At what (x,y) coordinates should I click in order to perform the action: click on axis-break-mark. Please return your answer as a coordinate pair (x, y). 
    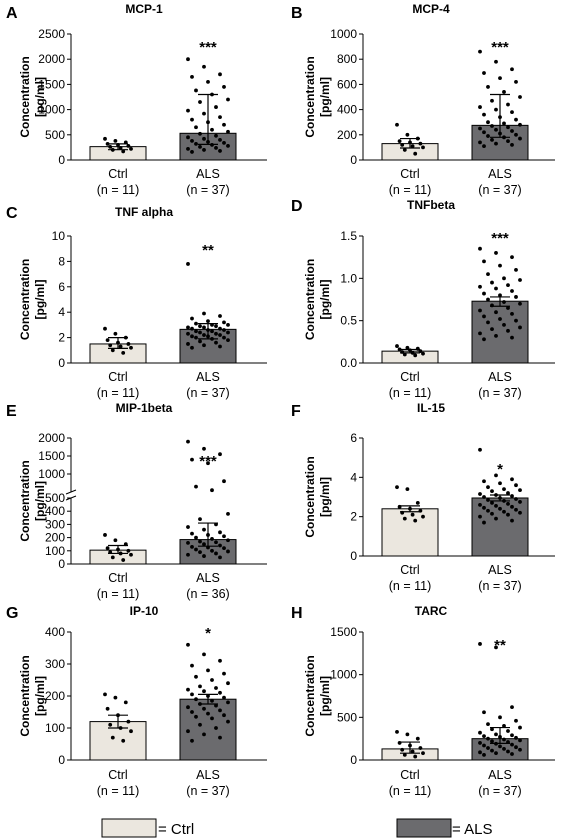
    Looking at the image, I should click on (71, 492).